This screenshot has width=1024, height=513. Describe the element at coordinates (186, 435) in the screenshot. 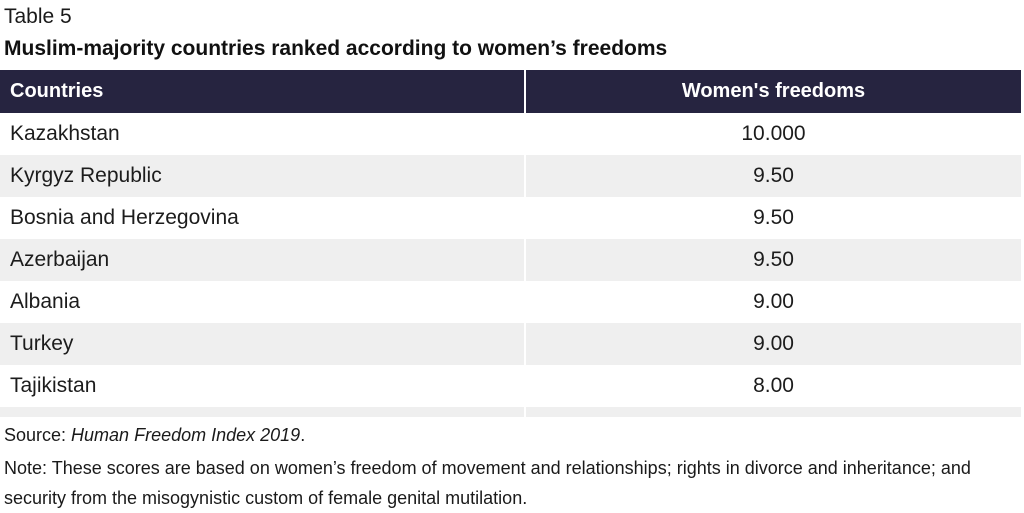

I see `source-title: Human Freedom Index 2019` at that location.